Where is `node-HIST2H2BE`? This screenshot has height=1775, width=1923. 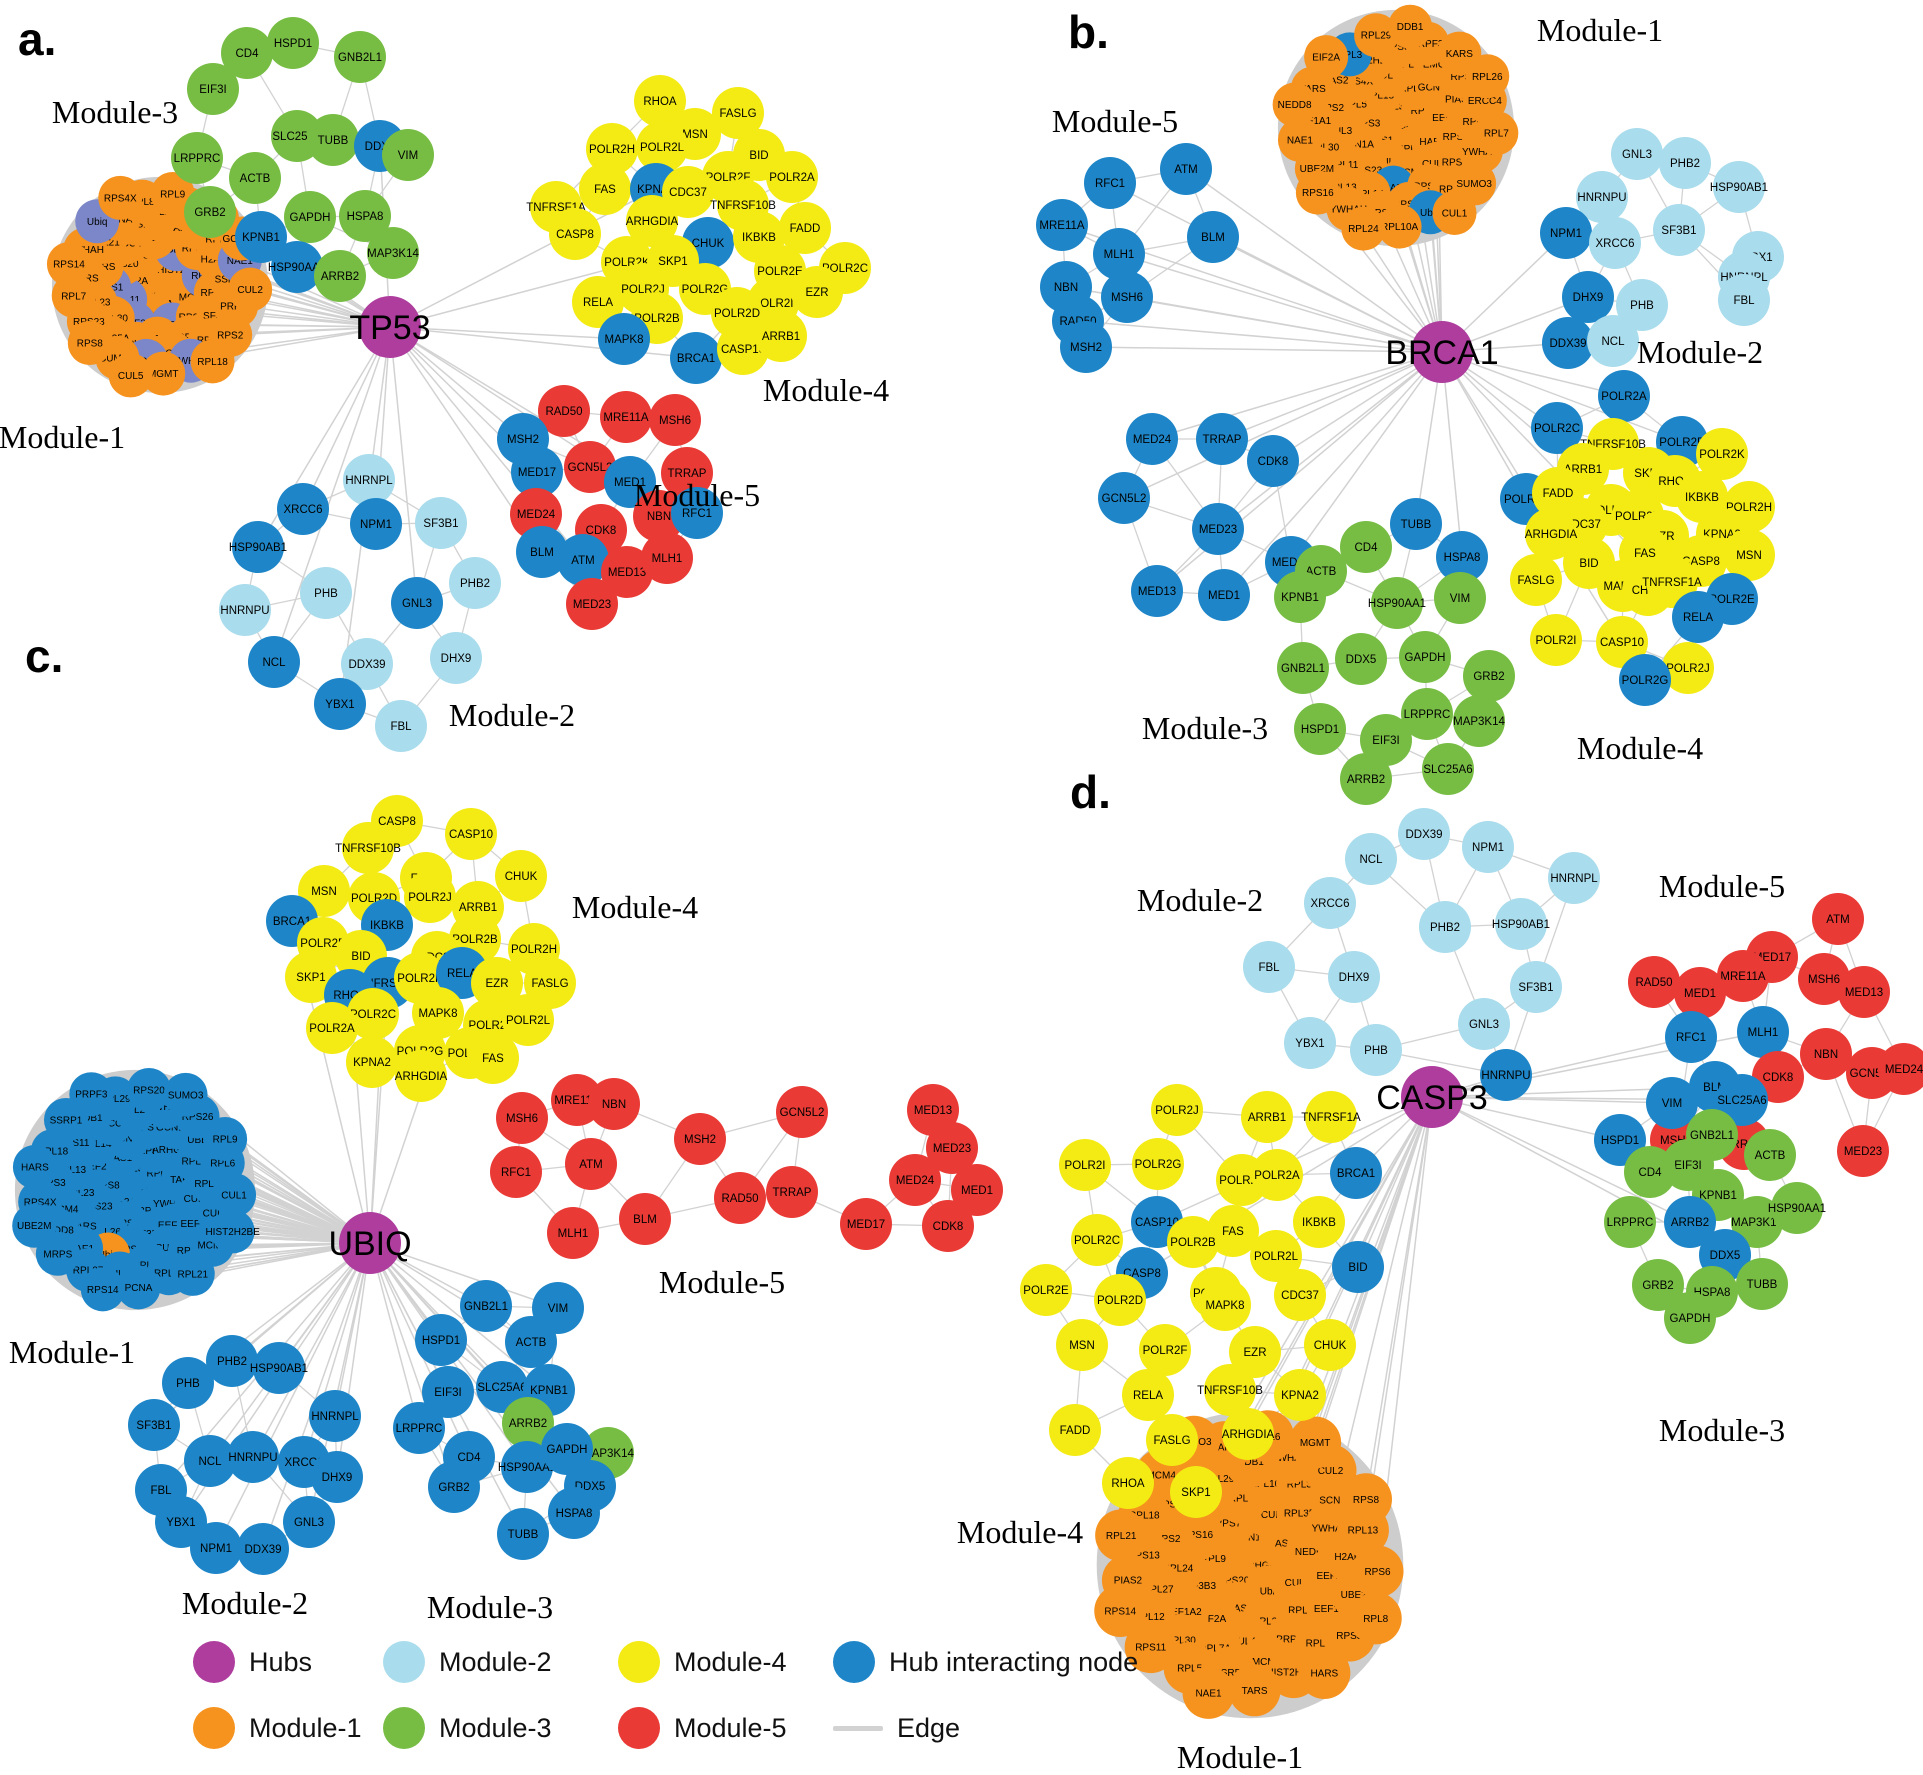
node-HIST2H2BE is located at coordinates (232, 1231).